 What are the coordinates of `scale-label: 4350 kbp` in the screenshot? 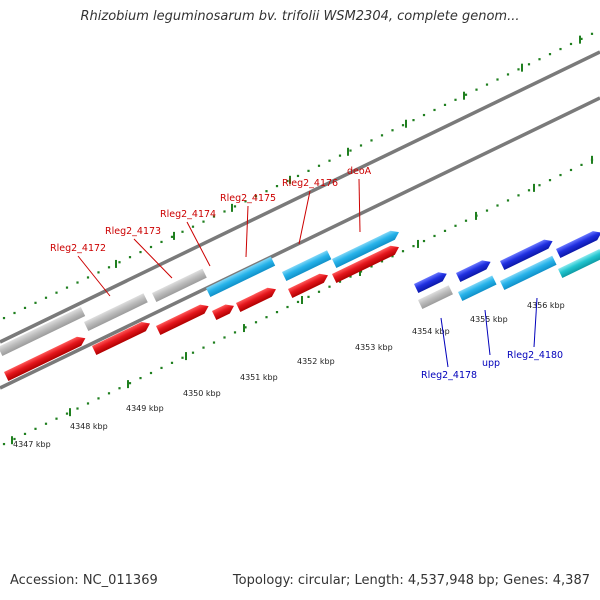 It's located at (202, 393).